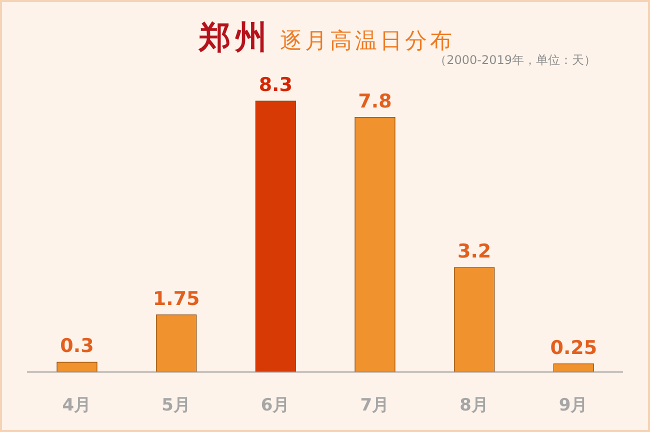 Image resolution: width=650 pixels, height=432 pixels. What do you see at coordinates (275, 85) in the screenshot?
I see `data-label: 8.3` at bounding box center [275, 85].